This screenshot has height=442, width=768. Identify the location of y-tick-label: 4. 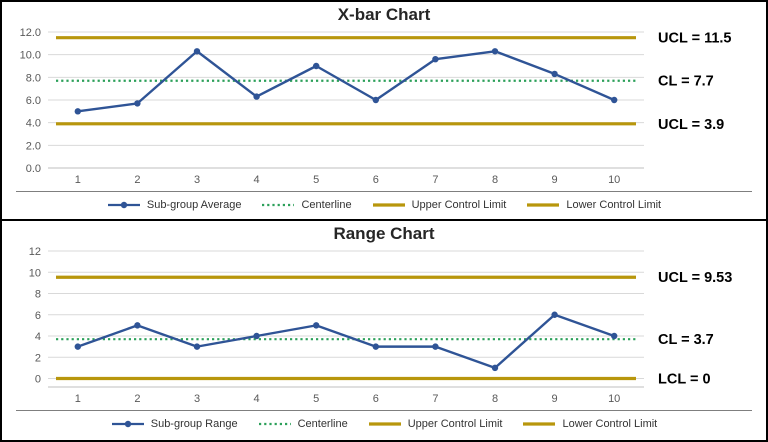
(38, 337).